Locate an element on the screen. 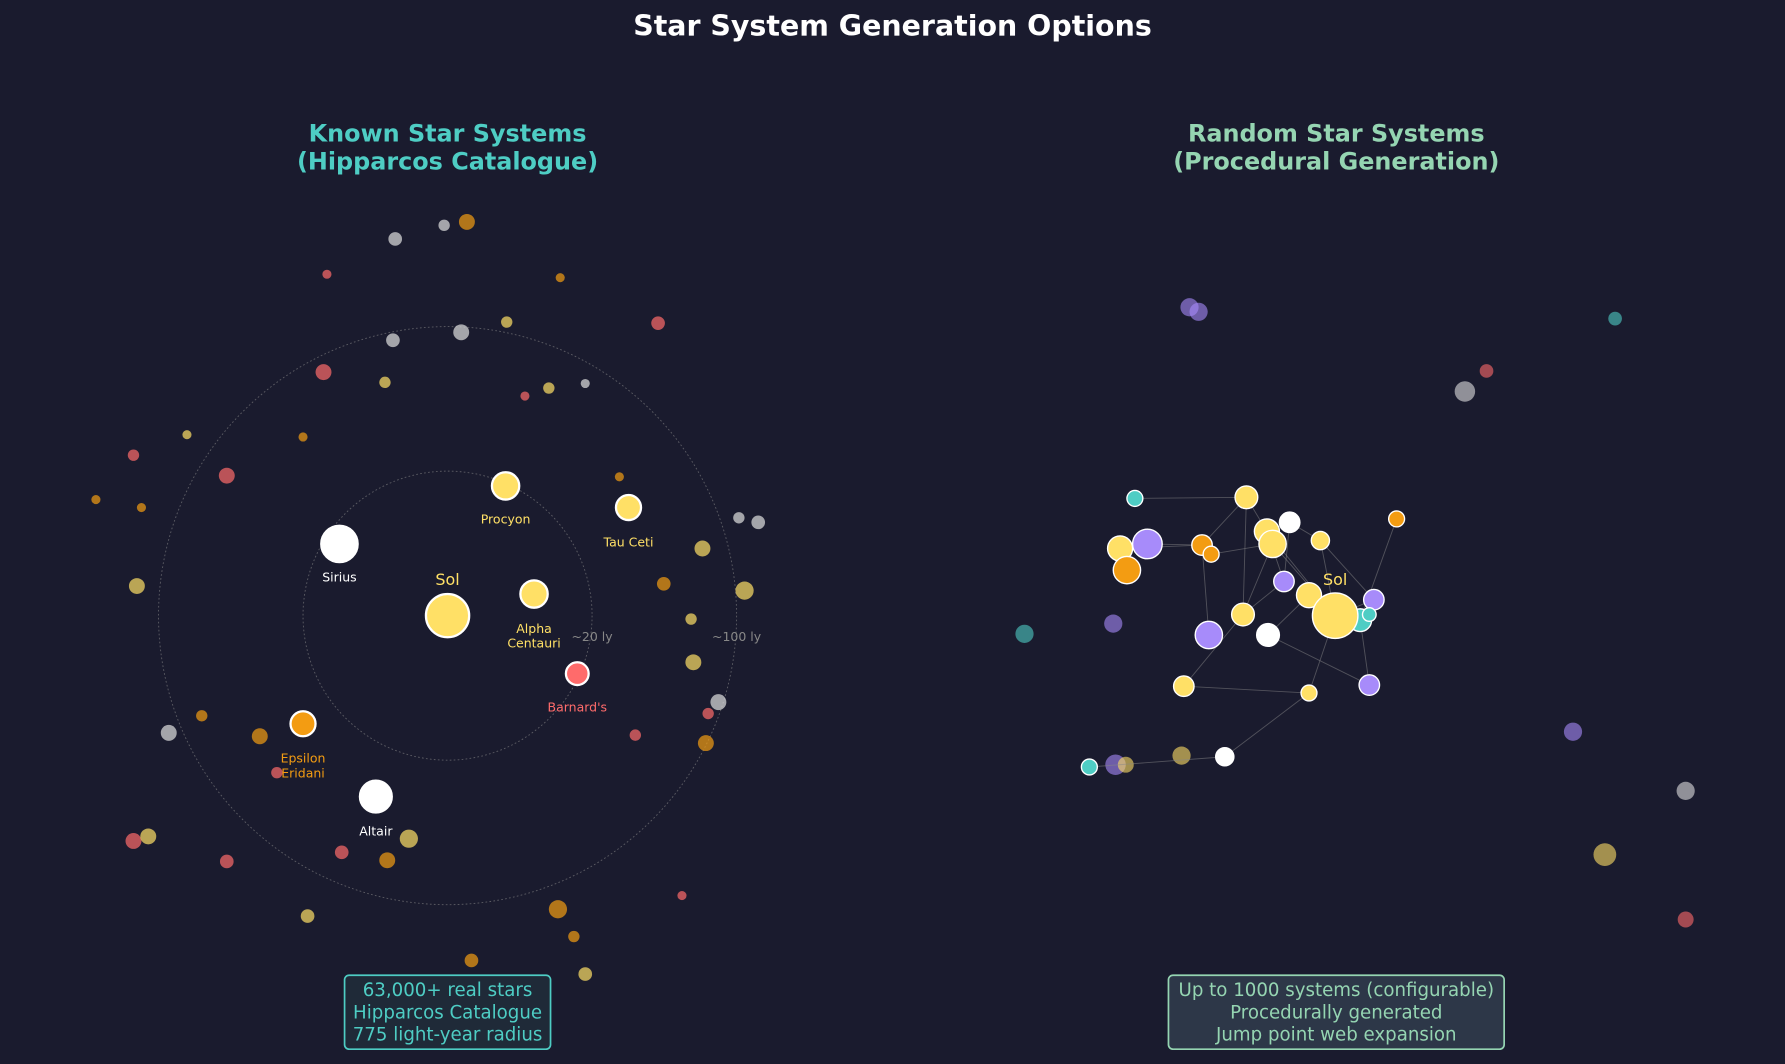  star-label: Centauri is located at coordinates (533, 643).